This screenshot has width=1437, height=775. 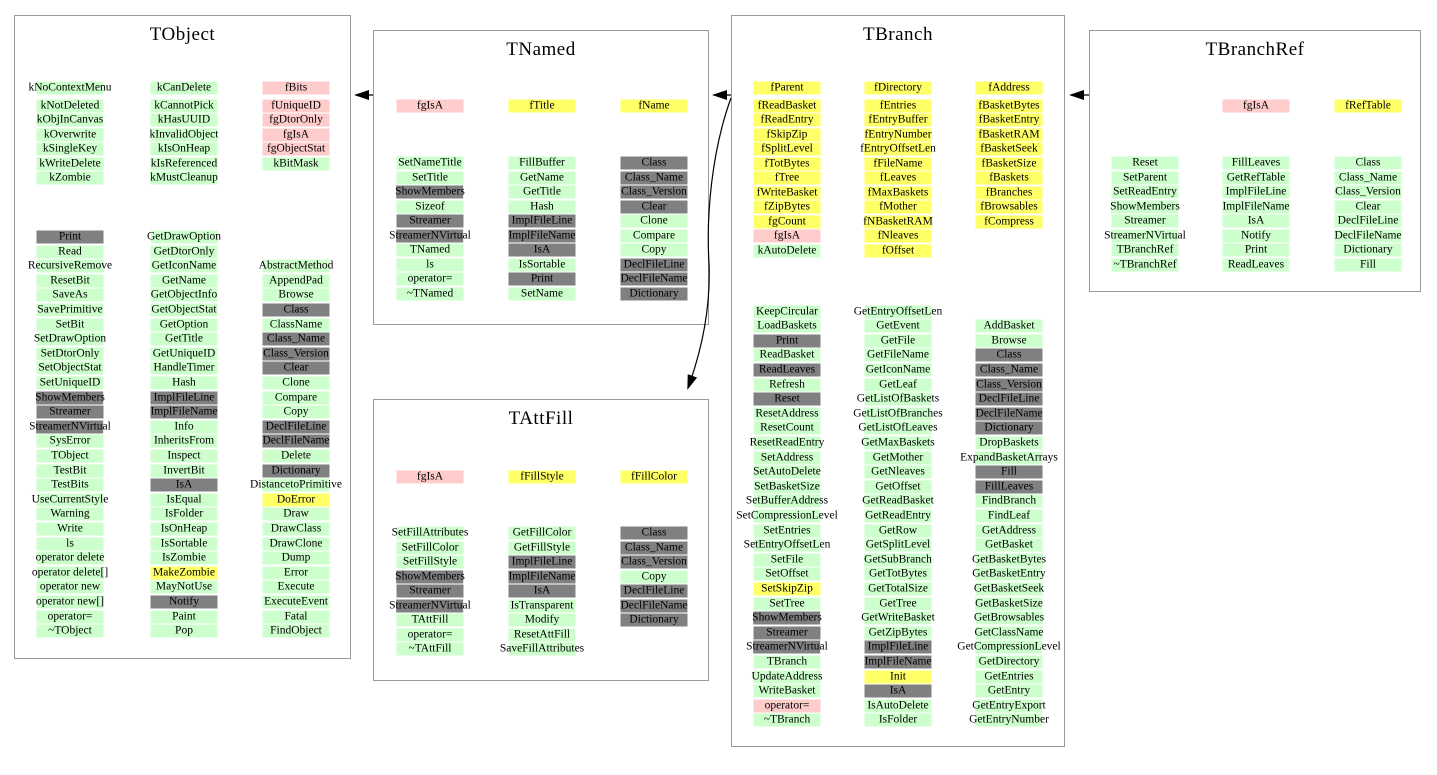 What do you see at coordinates (1009, 633) in the screenshot?
I see `item-getclassname: GetClassName` at bounding box center [1009, 633].